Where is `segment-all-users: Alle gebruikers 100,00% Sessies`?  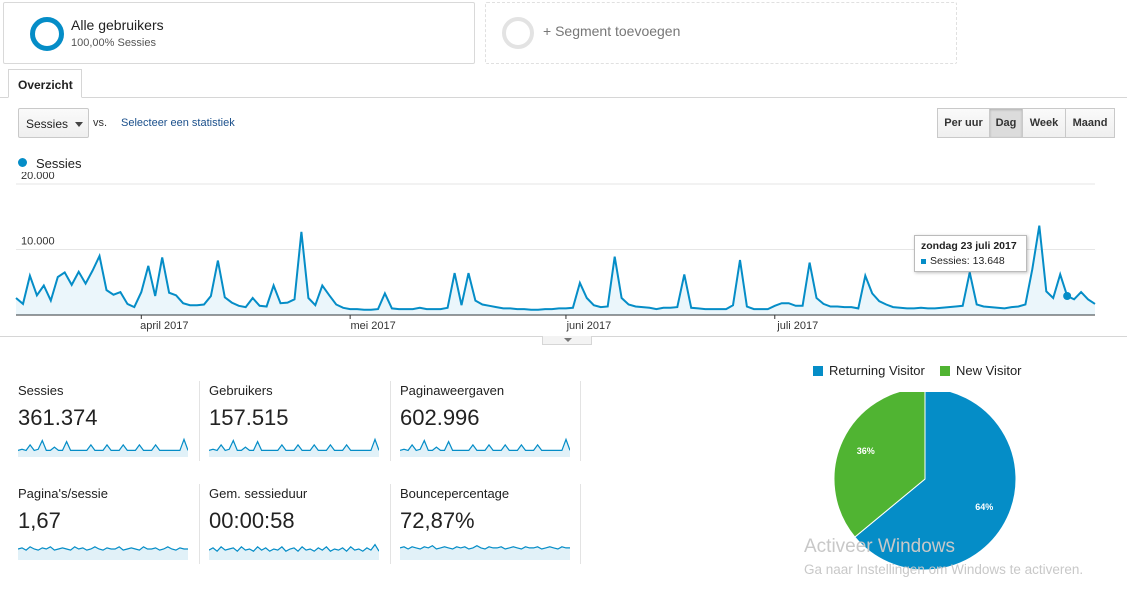
segment-all-users: Alle gebruikers 100,00% Sessies is located at coordinates (239, 33).